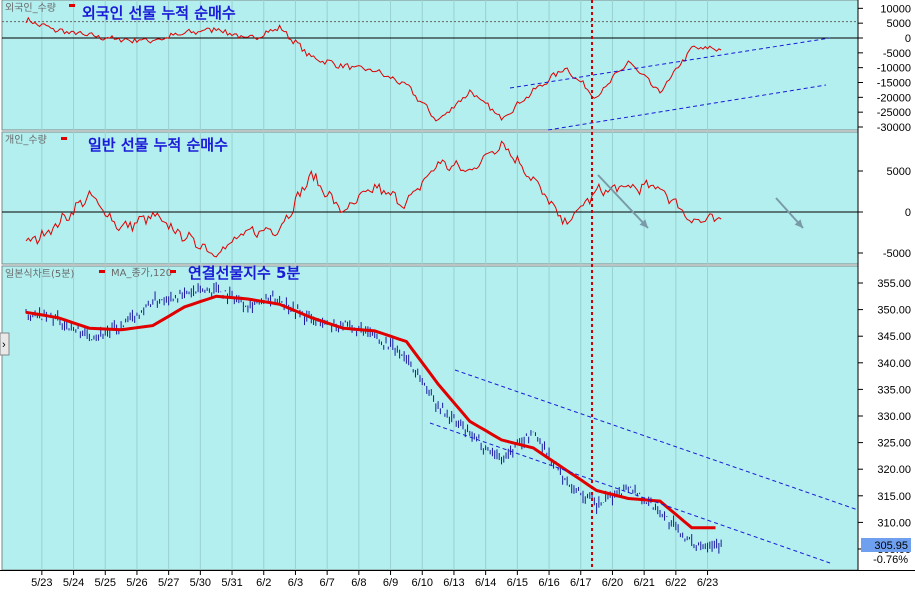 This screenshot has height=592, width=915. Describe the element at coordinates (908, 39) in the screenshot. I see `y-tick-label-foreign-2: 0` at that location.